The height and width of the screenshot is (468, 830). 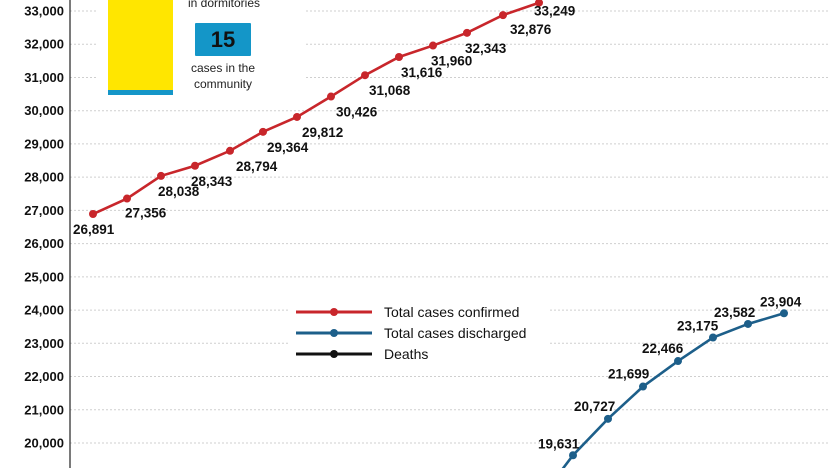 I want to click on data-label: 22,466, so click(x=663, y=348).